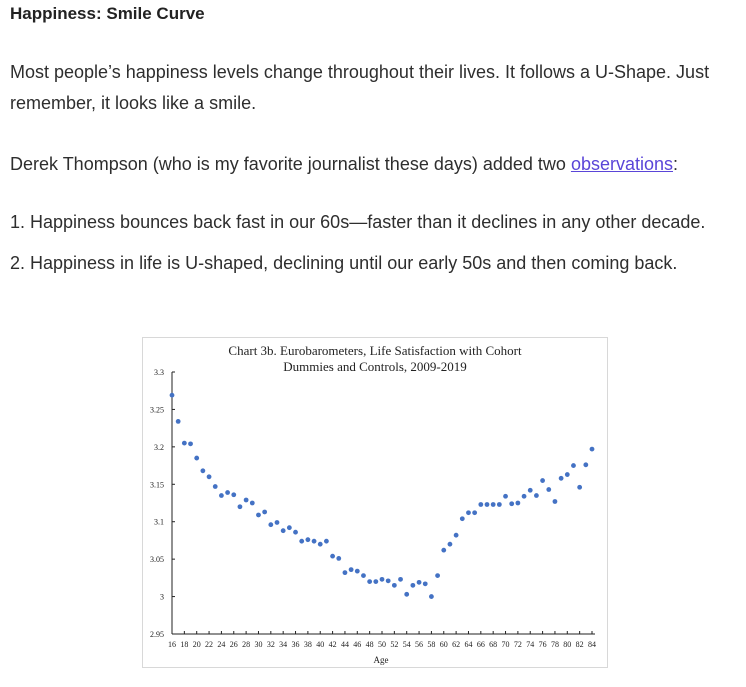  I want to click on x-tick-label: 58, so click(431, 644).